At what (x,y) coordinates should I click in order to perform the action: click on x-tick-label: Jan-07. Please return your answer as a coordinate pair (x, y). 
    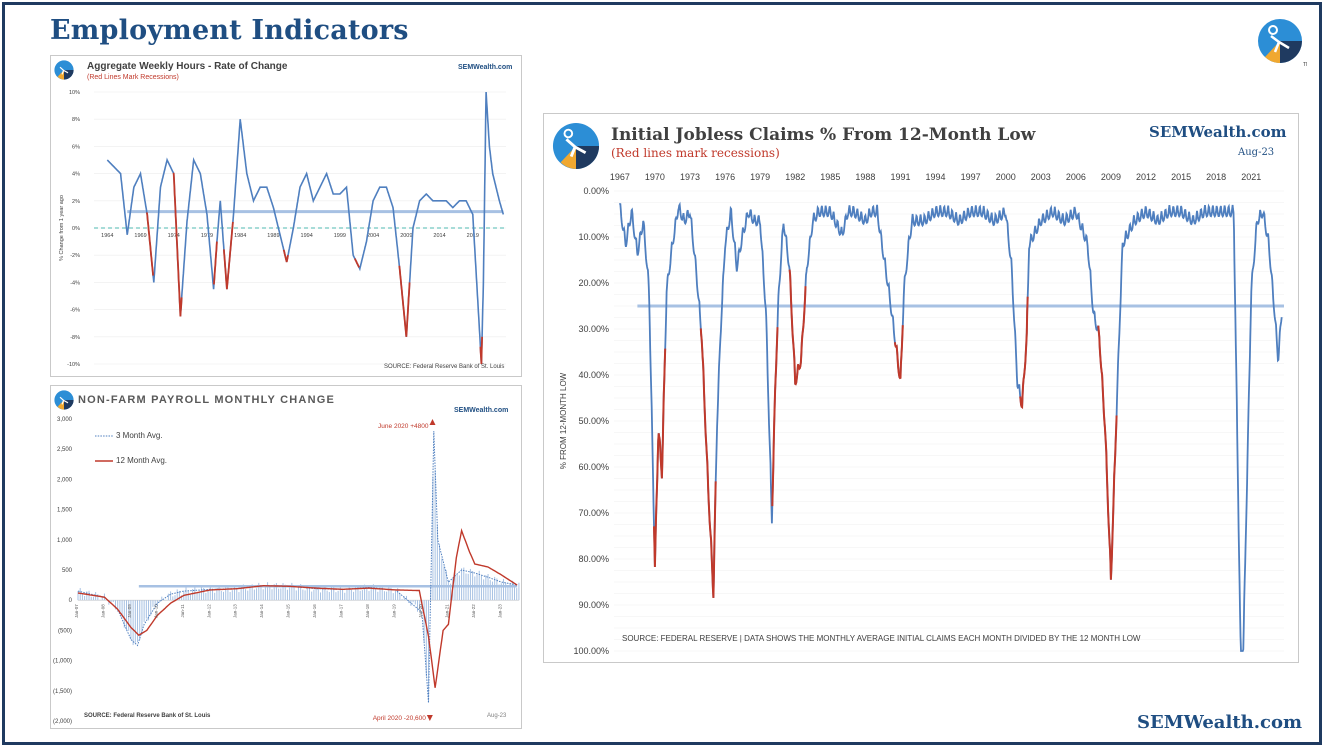
    Looking at the image, I should click on (76, 611).